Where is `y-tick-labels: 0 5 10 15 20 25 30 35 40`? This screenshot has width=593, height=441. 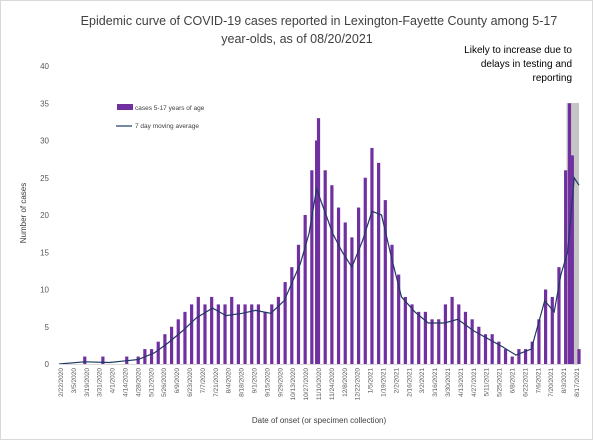 y-tick-labels: 0 5 10 15 20 25 30 35 40 is located at coordinates (44, 215).